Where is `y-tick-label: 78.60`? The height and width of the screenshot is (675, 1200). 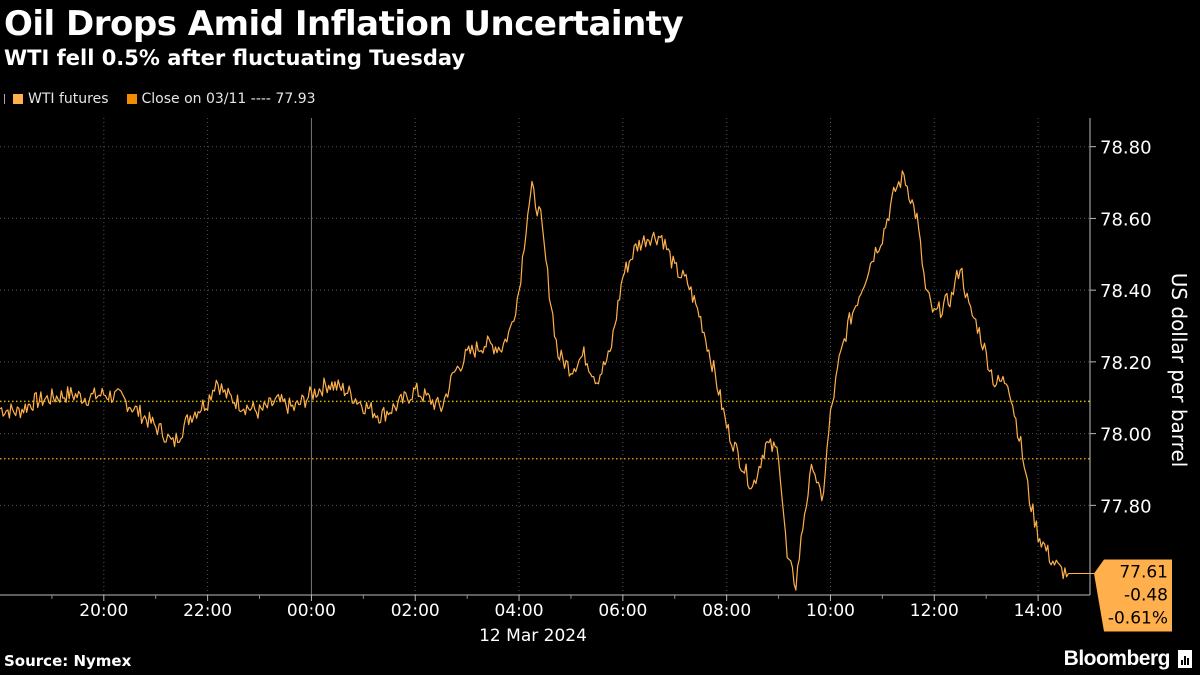
y-tick-label: 78.60 is located at coordinates (1126, 219).